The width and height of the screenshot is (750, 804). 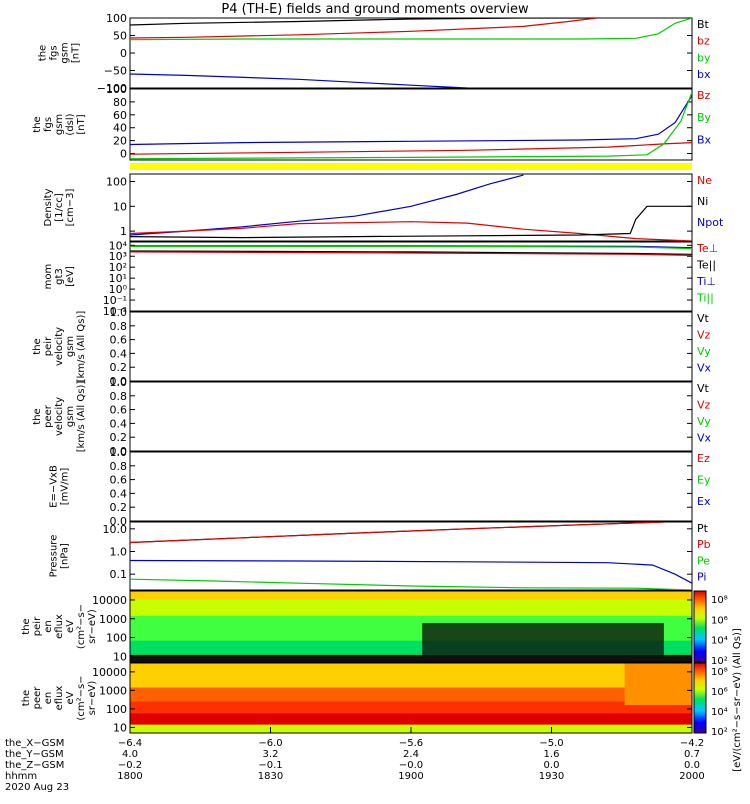 I want to click on x-tick-label: −5.6, so click(x=411, y=743).